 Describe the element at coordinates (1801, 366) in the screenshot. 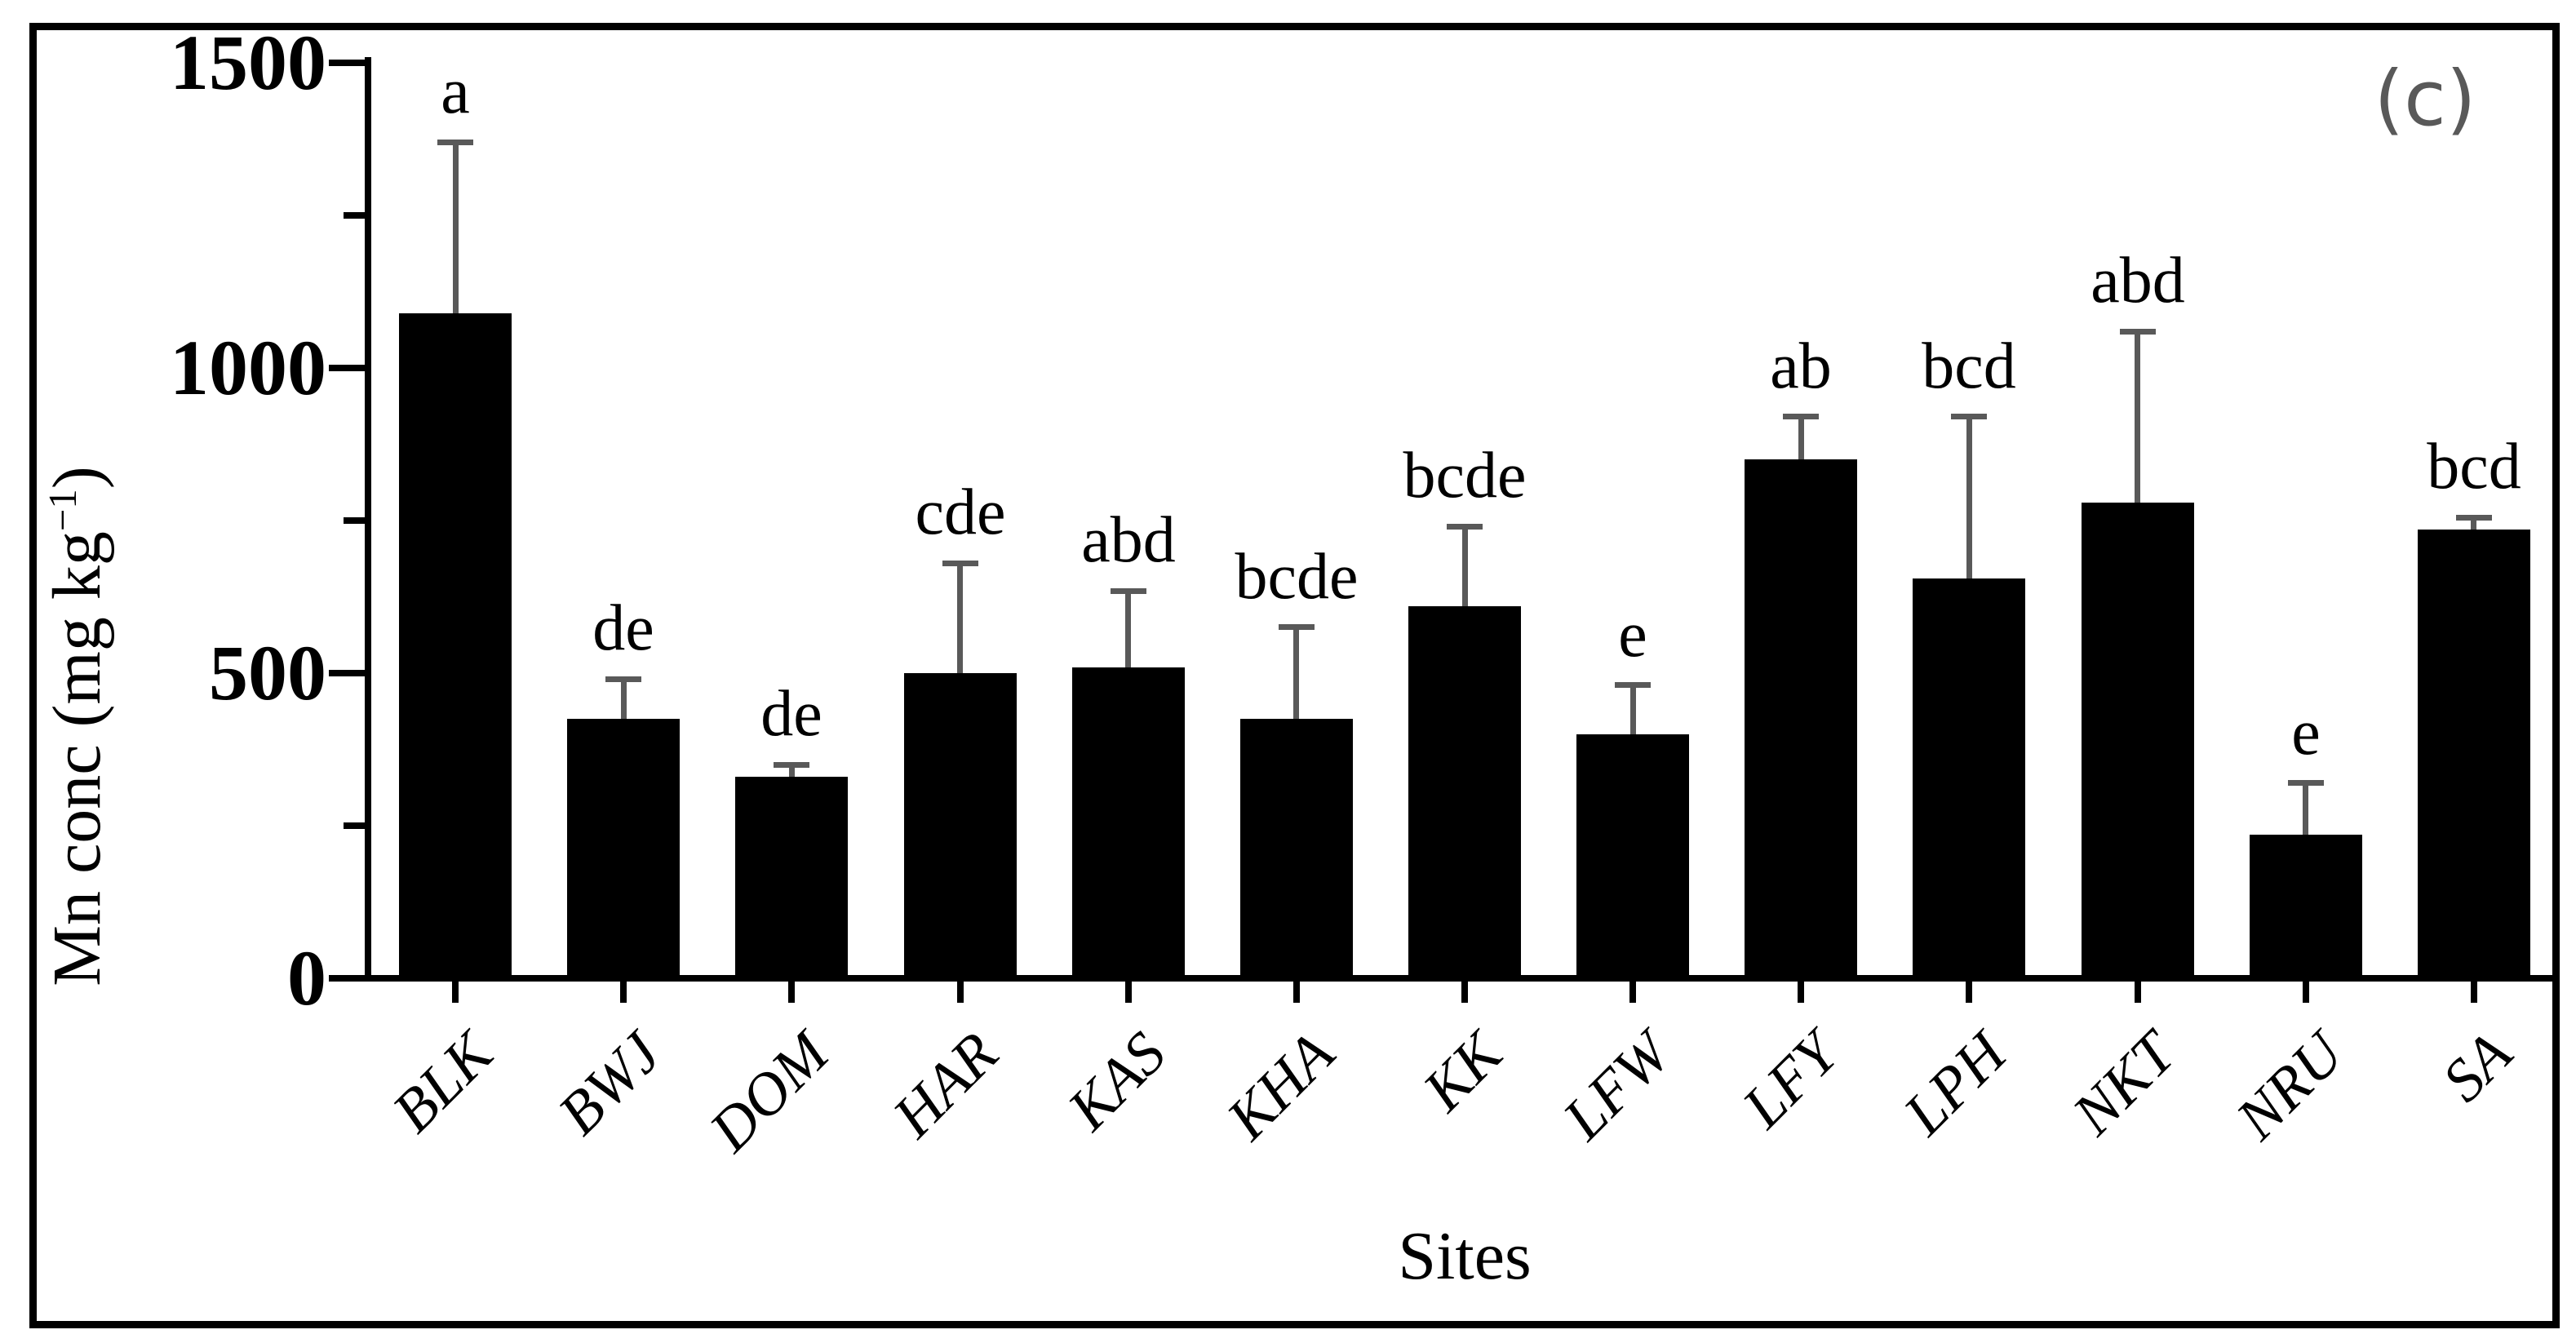

I see `significance-letter: ab` at that location.